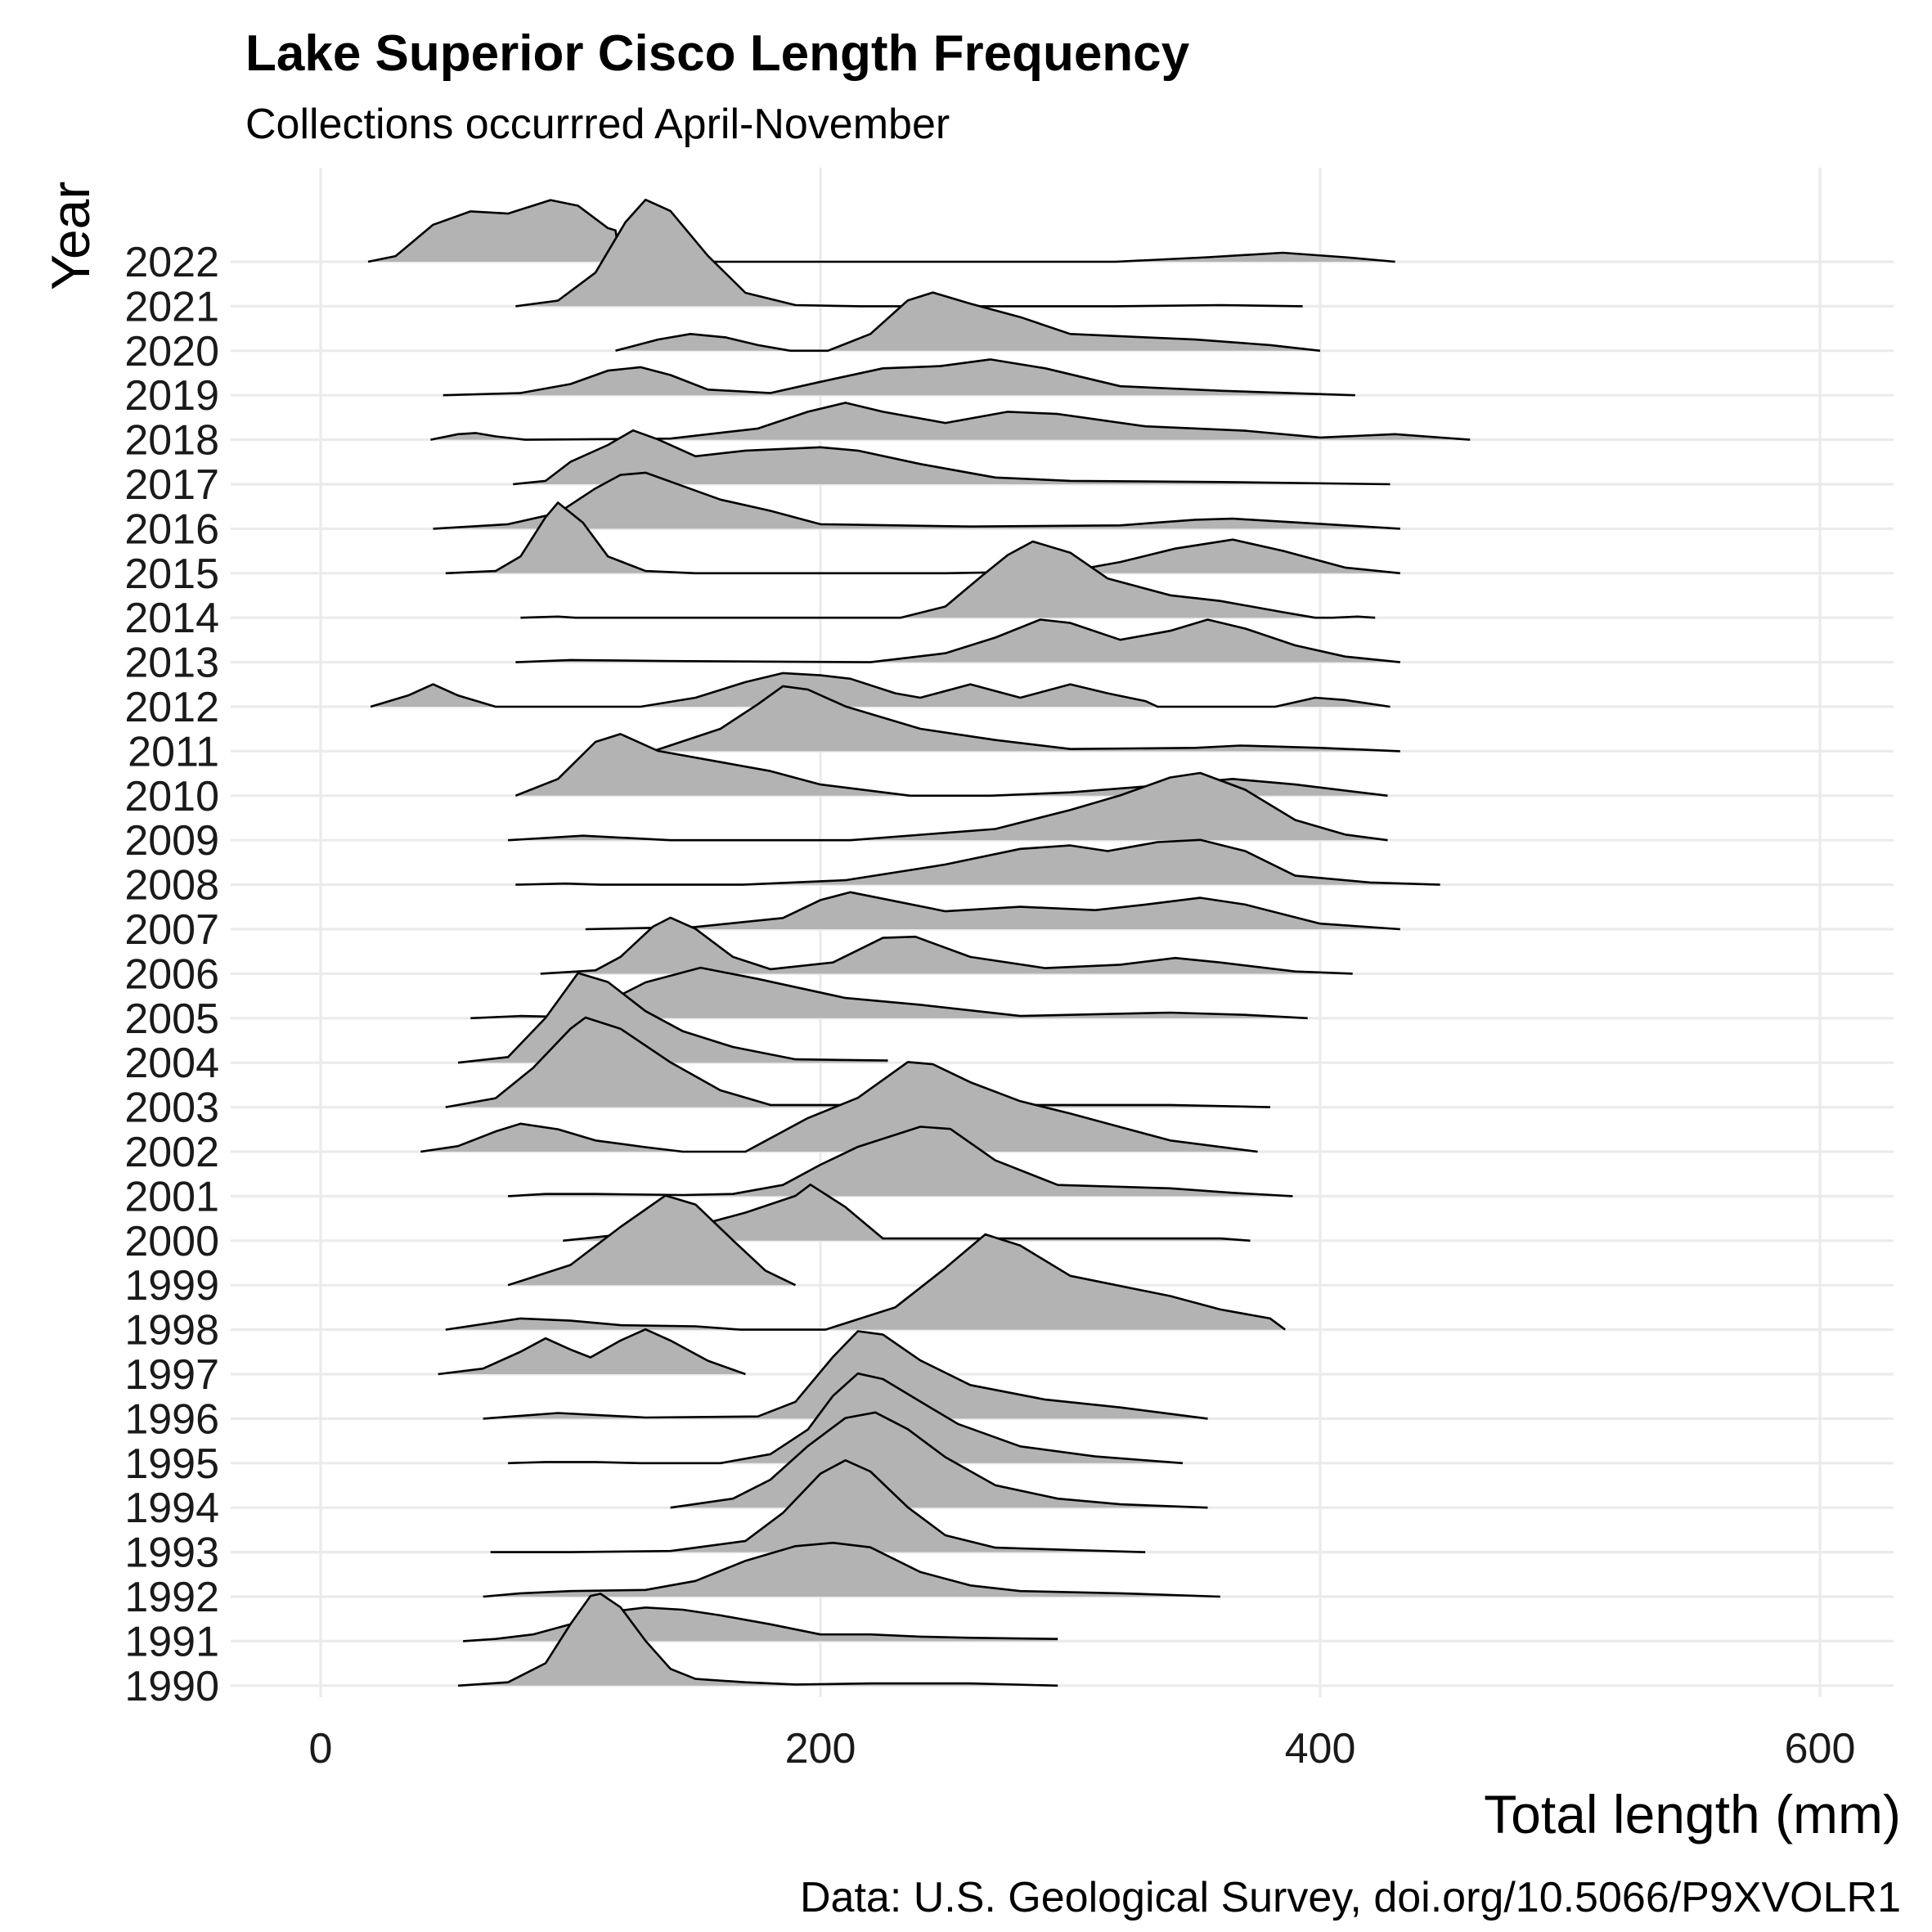 This screenshot has height=1932, width=1932. I want to click on ridge-2015, so click(922, 538).